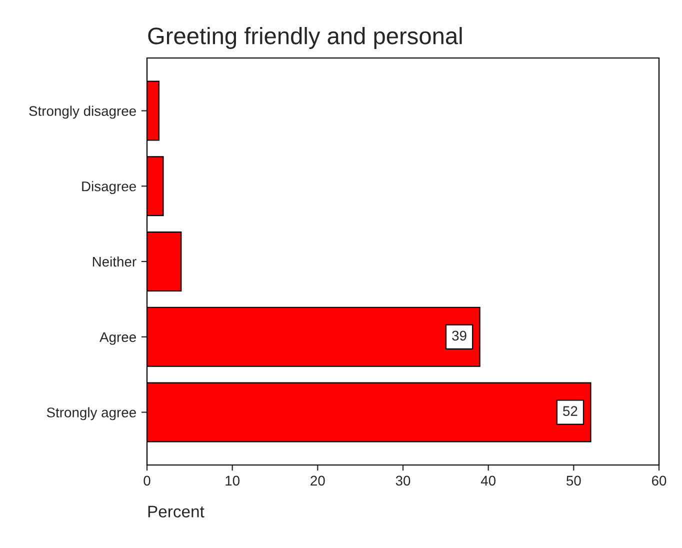 The image size is (682, 548). Describe the element at coordinates (459, 335) in the screenshot. I see `data-label: 39` at that location.